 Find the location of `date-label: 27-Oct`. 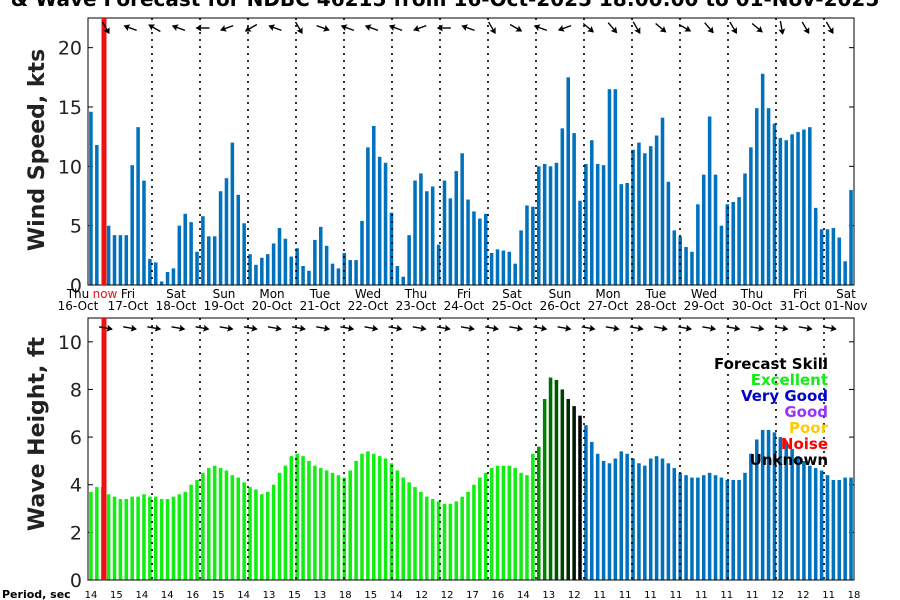

date-label: 27-Oct is located at coordinates (608, 306).